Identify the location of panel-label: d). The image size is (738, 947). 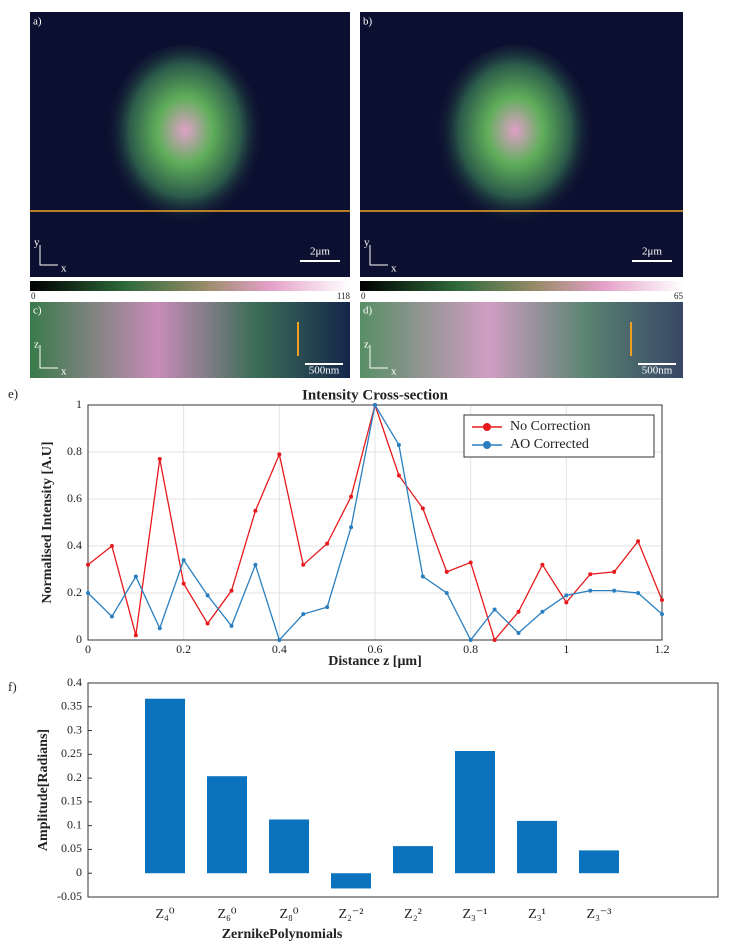
(368, 311).